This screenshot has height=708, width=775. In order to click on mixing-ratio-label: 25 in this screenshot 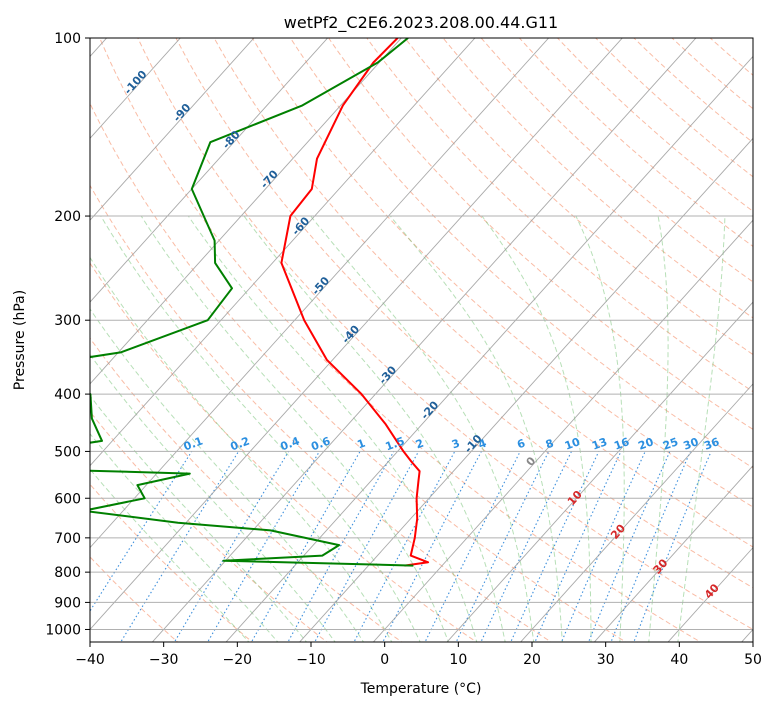, I will do `click(670, 443)`.